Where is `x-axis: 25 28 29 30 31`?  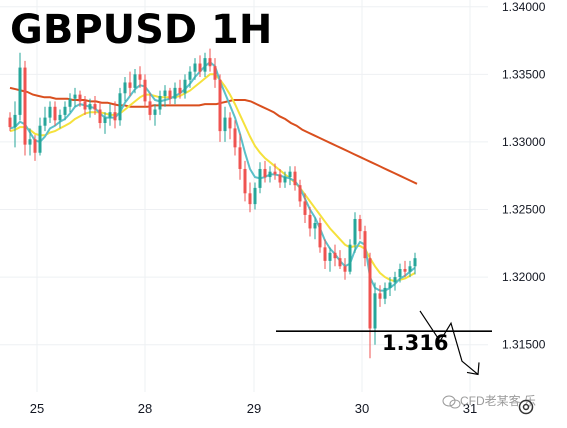 x-axis: 25 28 29 30 31 is located at coordinates (253, 408).